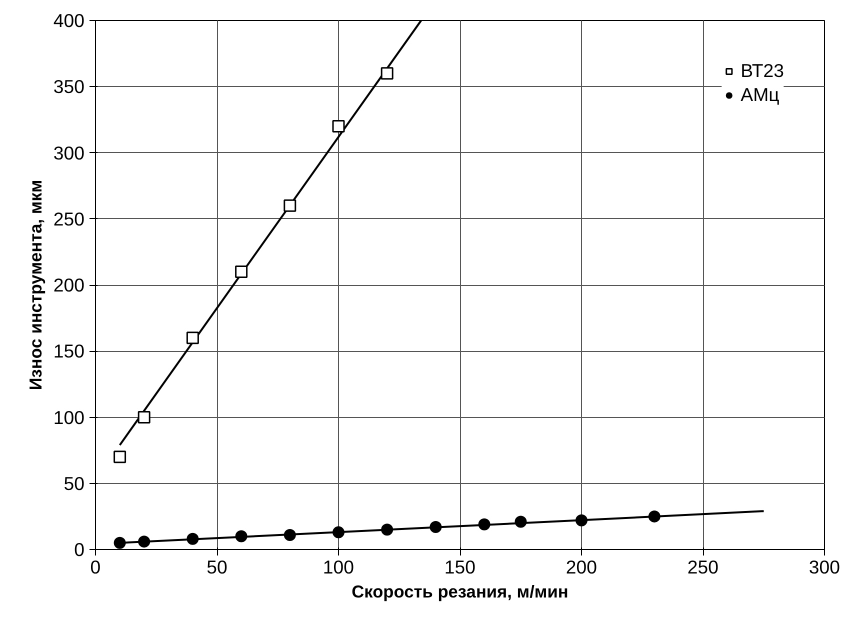 The width and height of the screenshot is (846, 629). What do you see at coordinates (824, 567) in the screenshot?
I see `x-tick-label: 300` at bounding box center [824, 567].